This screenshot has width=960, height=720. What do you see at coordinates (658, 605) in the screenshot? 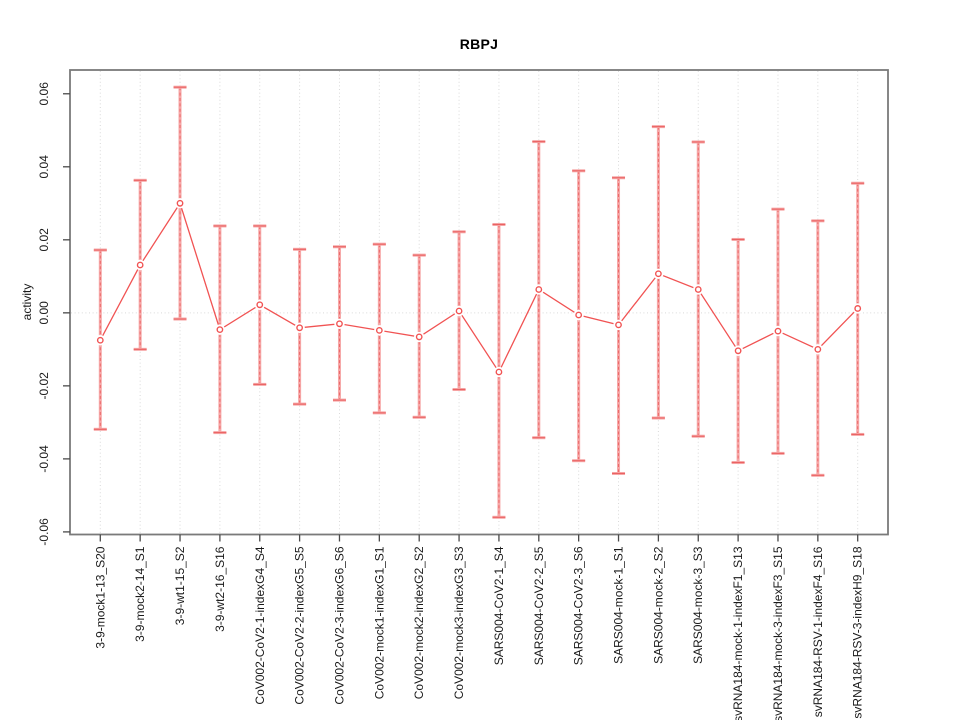
I see `x-tick-label: SARS004-mock-2_S2` at bounding box center [658, 605].